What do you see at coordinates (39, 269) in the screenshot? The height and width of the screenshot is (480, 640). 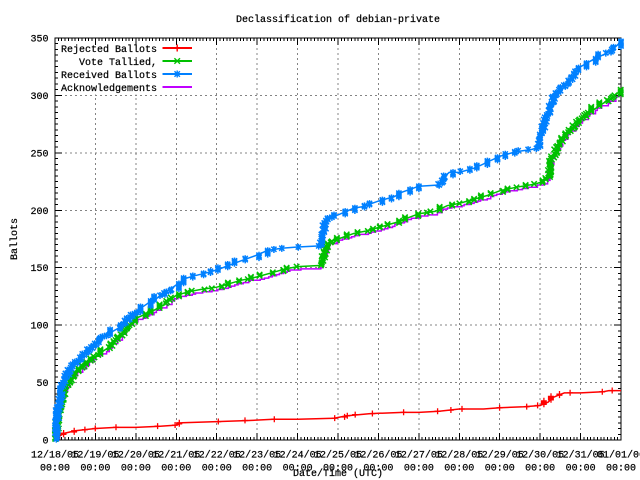 I see `svg-text: 150` at bounding box center [39, 269].